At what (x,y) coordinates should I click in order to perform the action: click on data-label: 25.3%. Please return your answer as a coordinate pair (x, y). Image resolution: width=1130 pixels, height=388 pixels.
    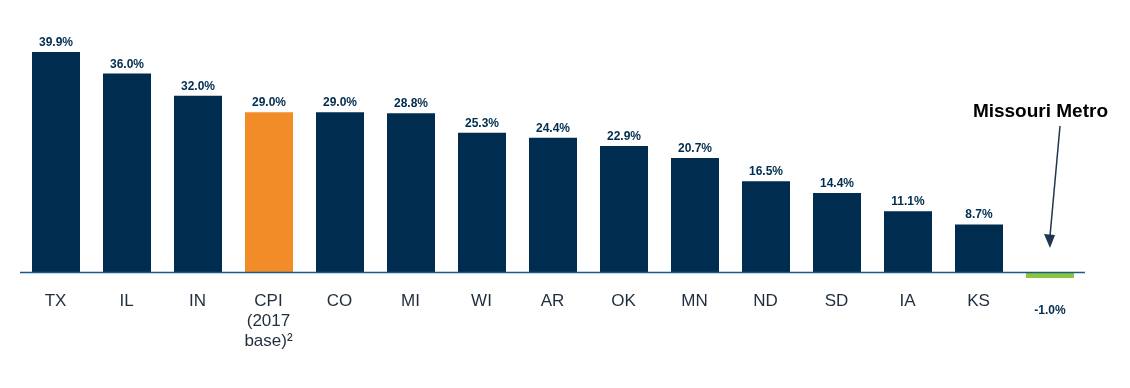
    Looking at the image, I should click on (482, 122).